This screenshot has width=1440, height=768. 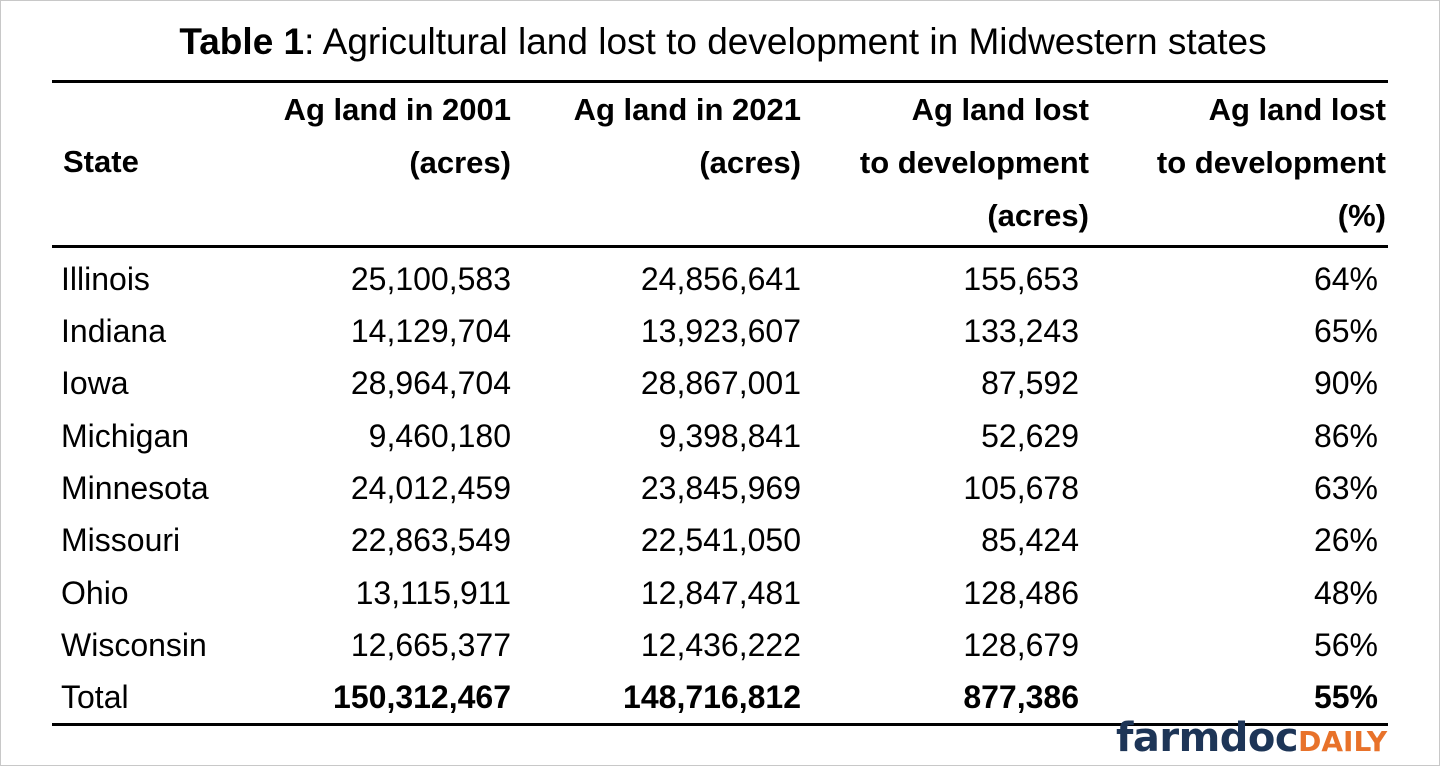 What do you see at coordinates (460, 162) in the screenshot?
I see `header-ag2001-line2: (acres)` at bounding box center [460, 162].